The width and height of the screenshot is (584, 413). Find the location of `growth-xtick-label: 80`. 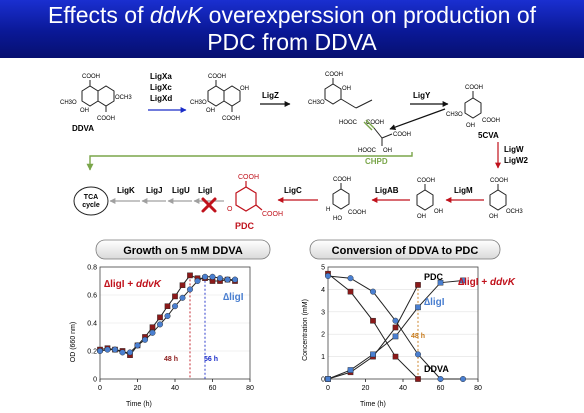

growth-xtick-label: 80 is located at coordinates (250, 388).